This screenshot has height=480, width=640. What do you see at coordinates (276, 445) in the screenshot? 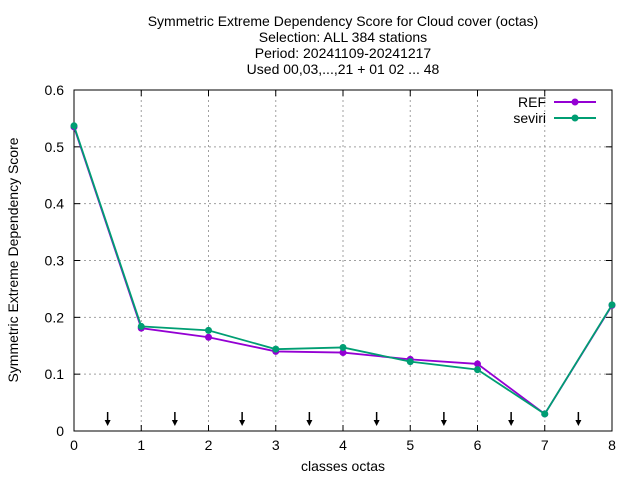
I see `x-tick-label: 3` at bounding box center [276, 445].